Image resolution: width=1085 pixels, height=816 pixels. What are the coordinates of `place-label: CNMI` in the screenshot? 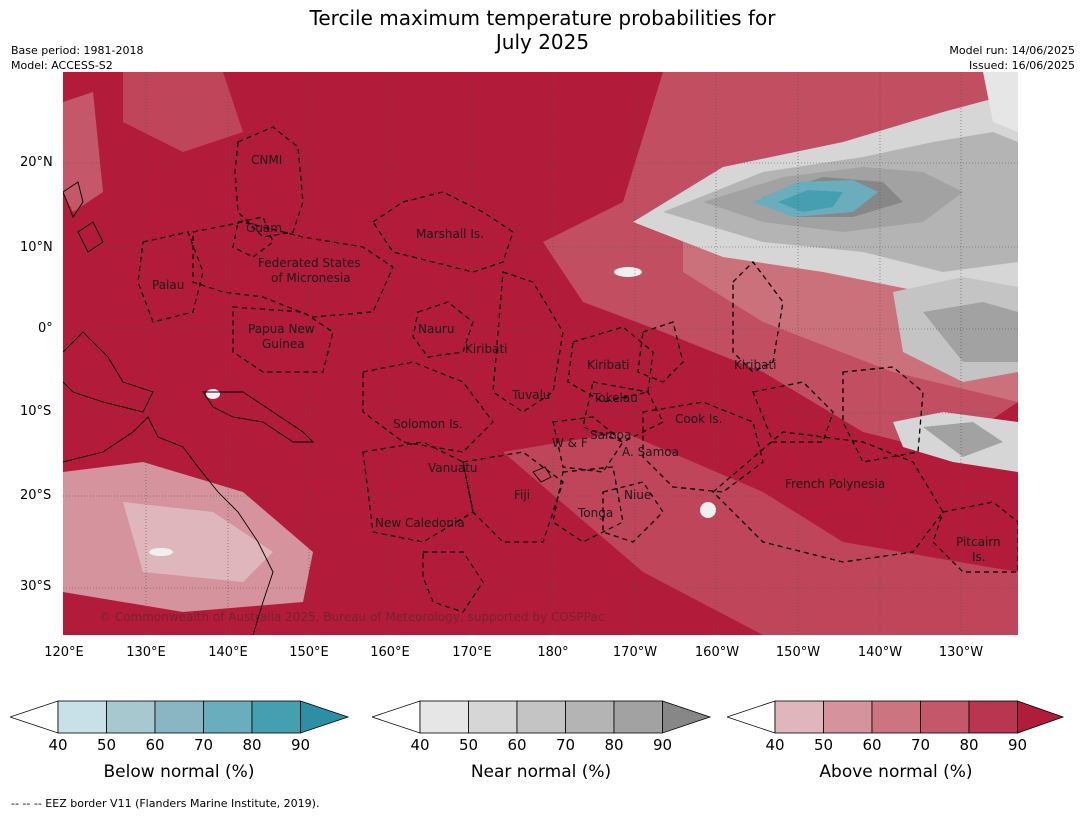 It's located at (266, 160).